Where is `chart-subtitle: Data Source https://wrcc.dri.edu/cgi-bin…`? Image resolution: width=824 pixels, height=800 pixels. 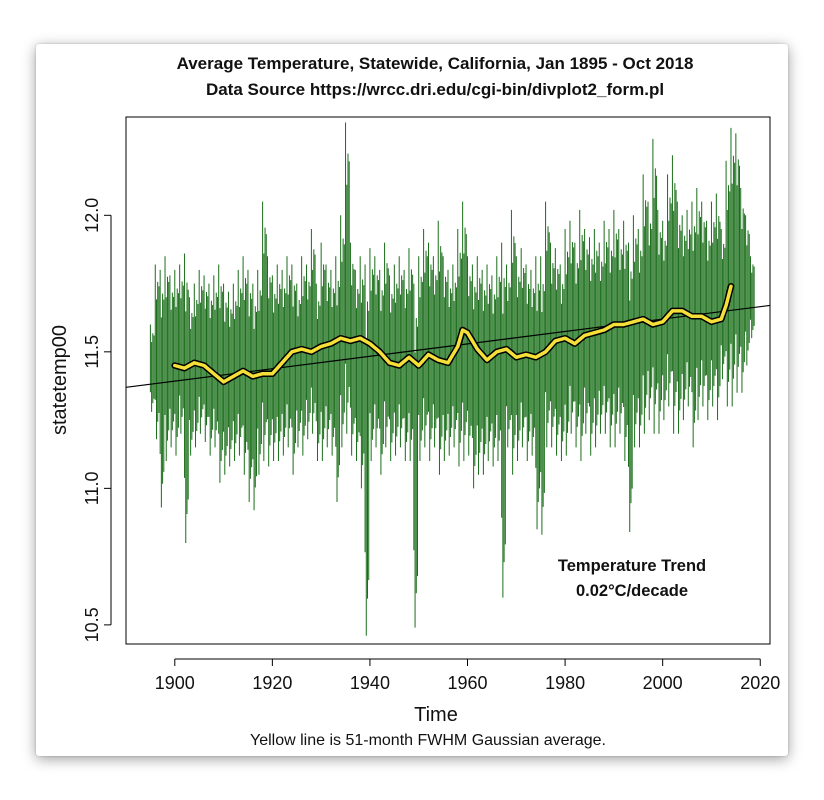
chart-subtitle: Data Source https://wrcc.dri.edu/cgi-bin… is located at coordinates (435, 89).